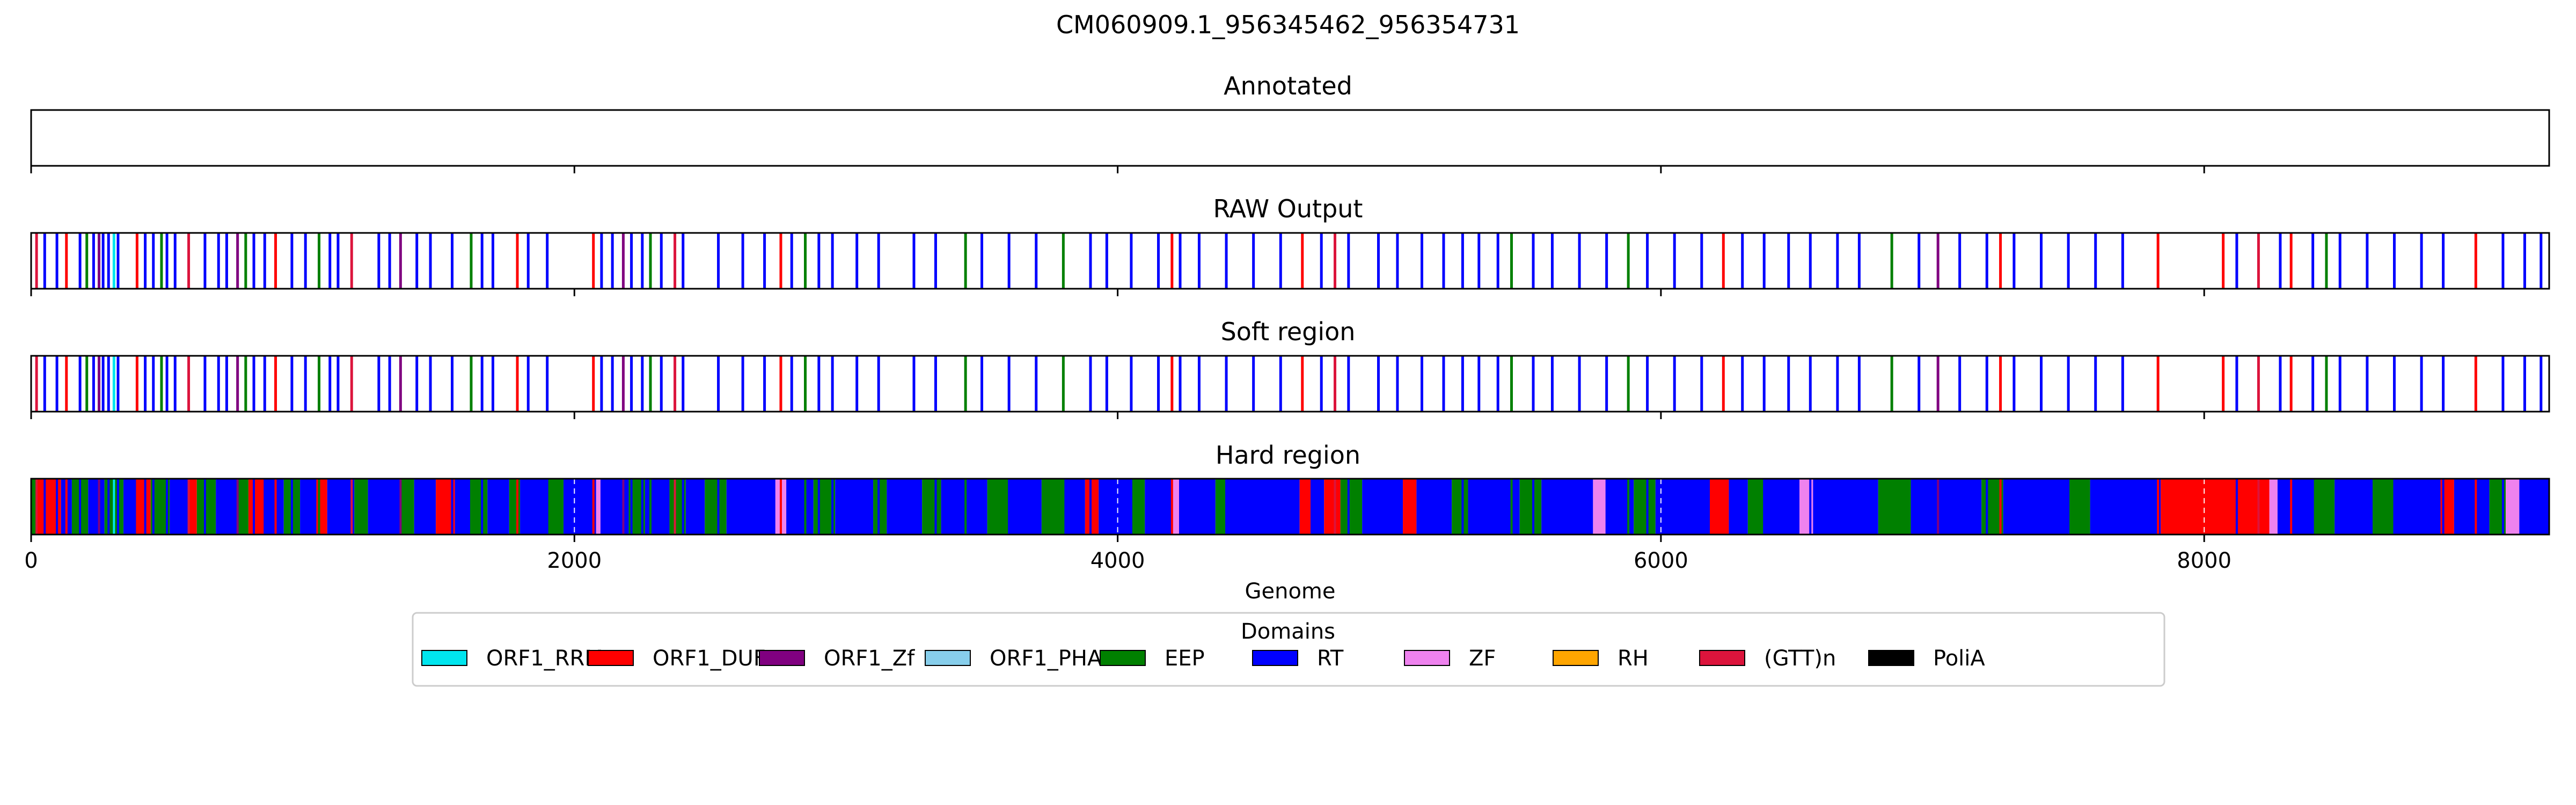  I want to click on chart-title: CM060909.1_956345462_956354731, so click(1288, 24).